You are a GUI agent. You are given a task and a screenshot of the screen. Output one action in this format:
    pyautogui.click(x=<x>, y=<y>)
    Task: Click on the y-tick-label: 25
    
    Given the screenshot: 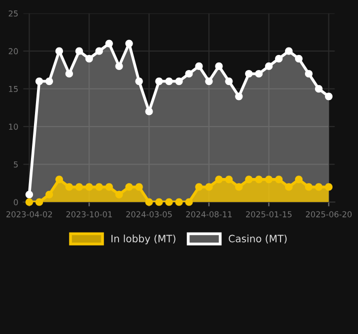 What is the action you would take?
    pyautogui.click(x=13, y=13)
    